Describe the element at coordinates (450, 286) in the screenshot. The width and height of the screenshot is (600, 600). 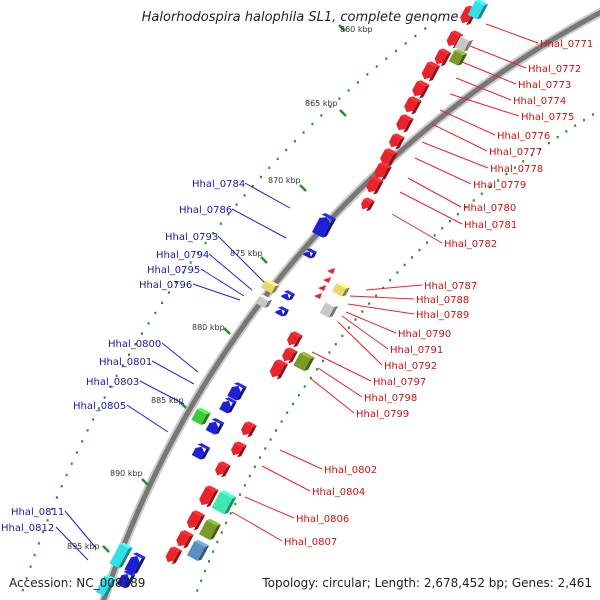
I see `forward-gene-label: Hhal_0787` at that location.